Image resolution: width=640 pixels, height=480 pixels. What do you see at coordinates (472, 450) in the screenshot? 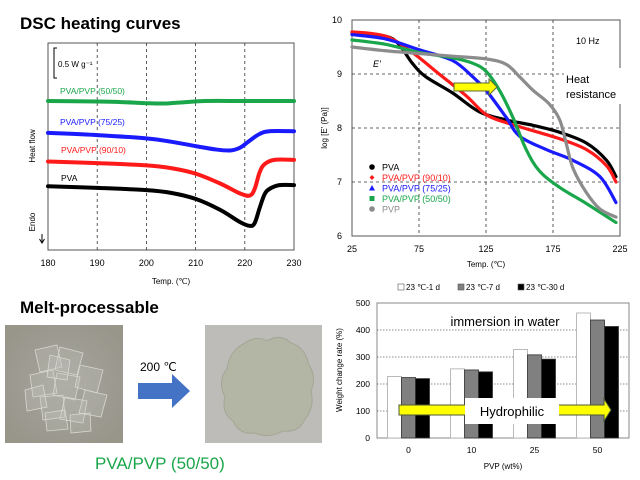
I see `bar-x-tick-label: 10` at bounding box center [472, 450].